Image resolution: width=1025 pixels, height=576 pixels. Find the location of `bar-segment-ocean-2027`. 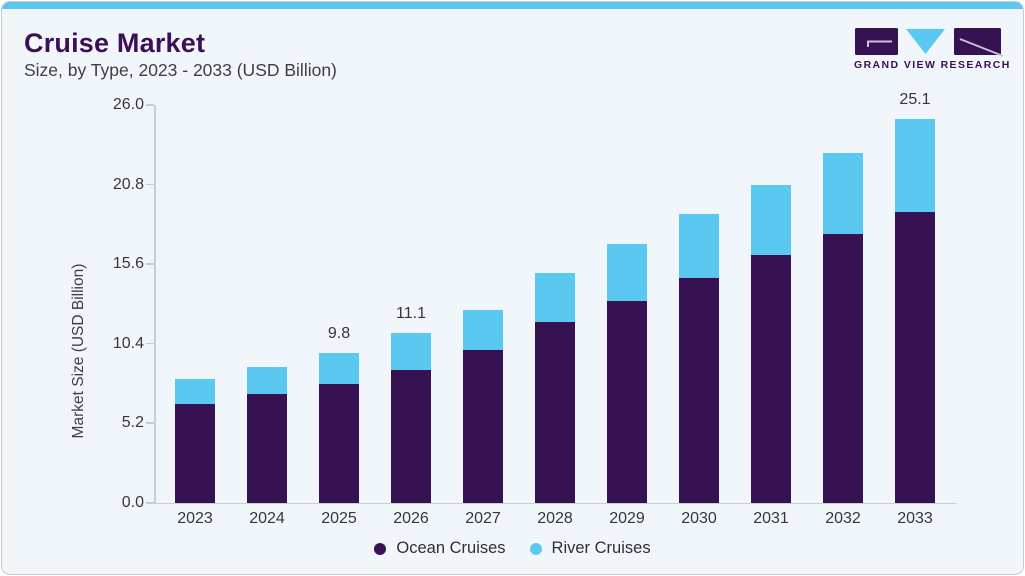

bar-segment-ocean-2027 is located at coordinates (483, 426).